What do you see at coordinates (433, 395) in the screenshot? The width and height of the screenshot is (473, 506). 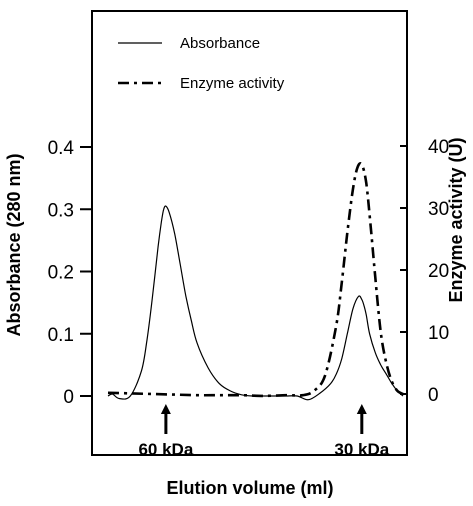 I see `right-tick-label: 0` at bounding box center [433, 395].